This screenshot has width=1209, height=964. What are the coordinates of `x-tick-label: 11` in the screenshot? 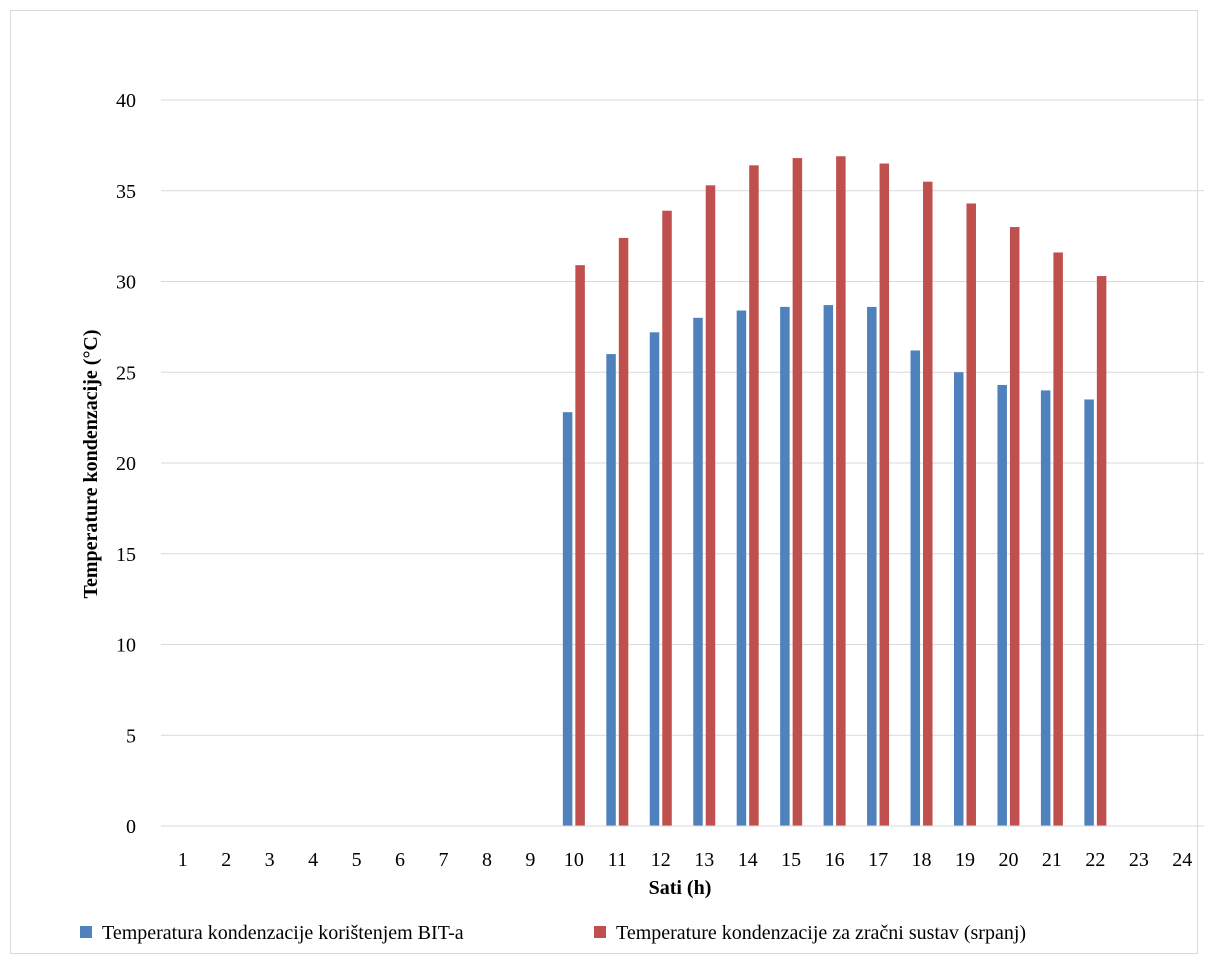 It's located at (617, 860).